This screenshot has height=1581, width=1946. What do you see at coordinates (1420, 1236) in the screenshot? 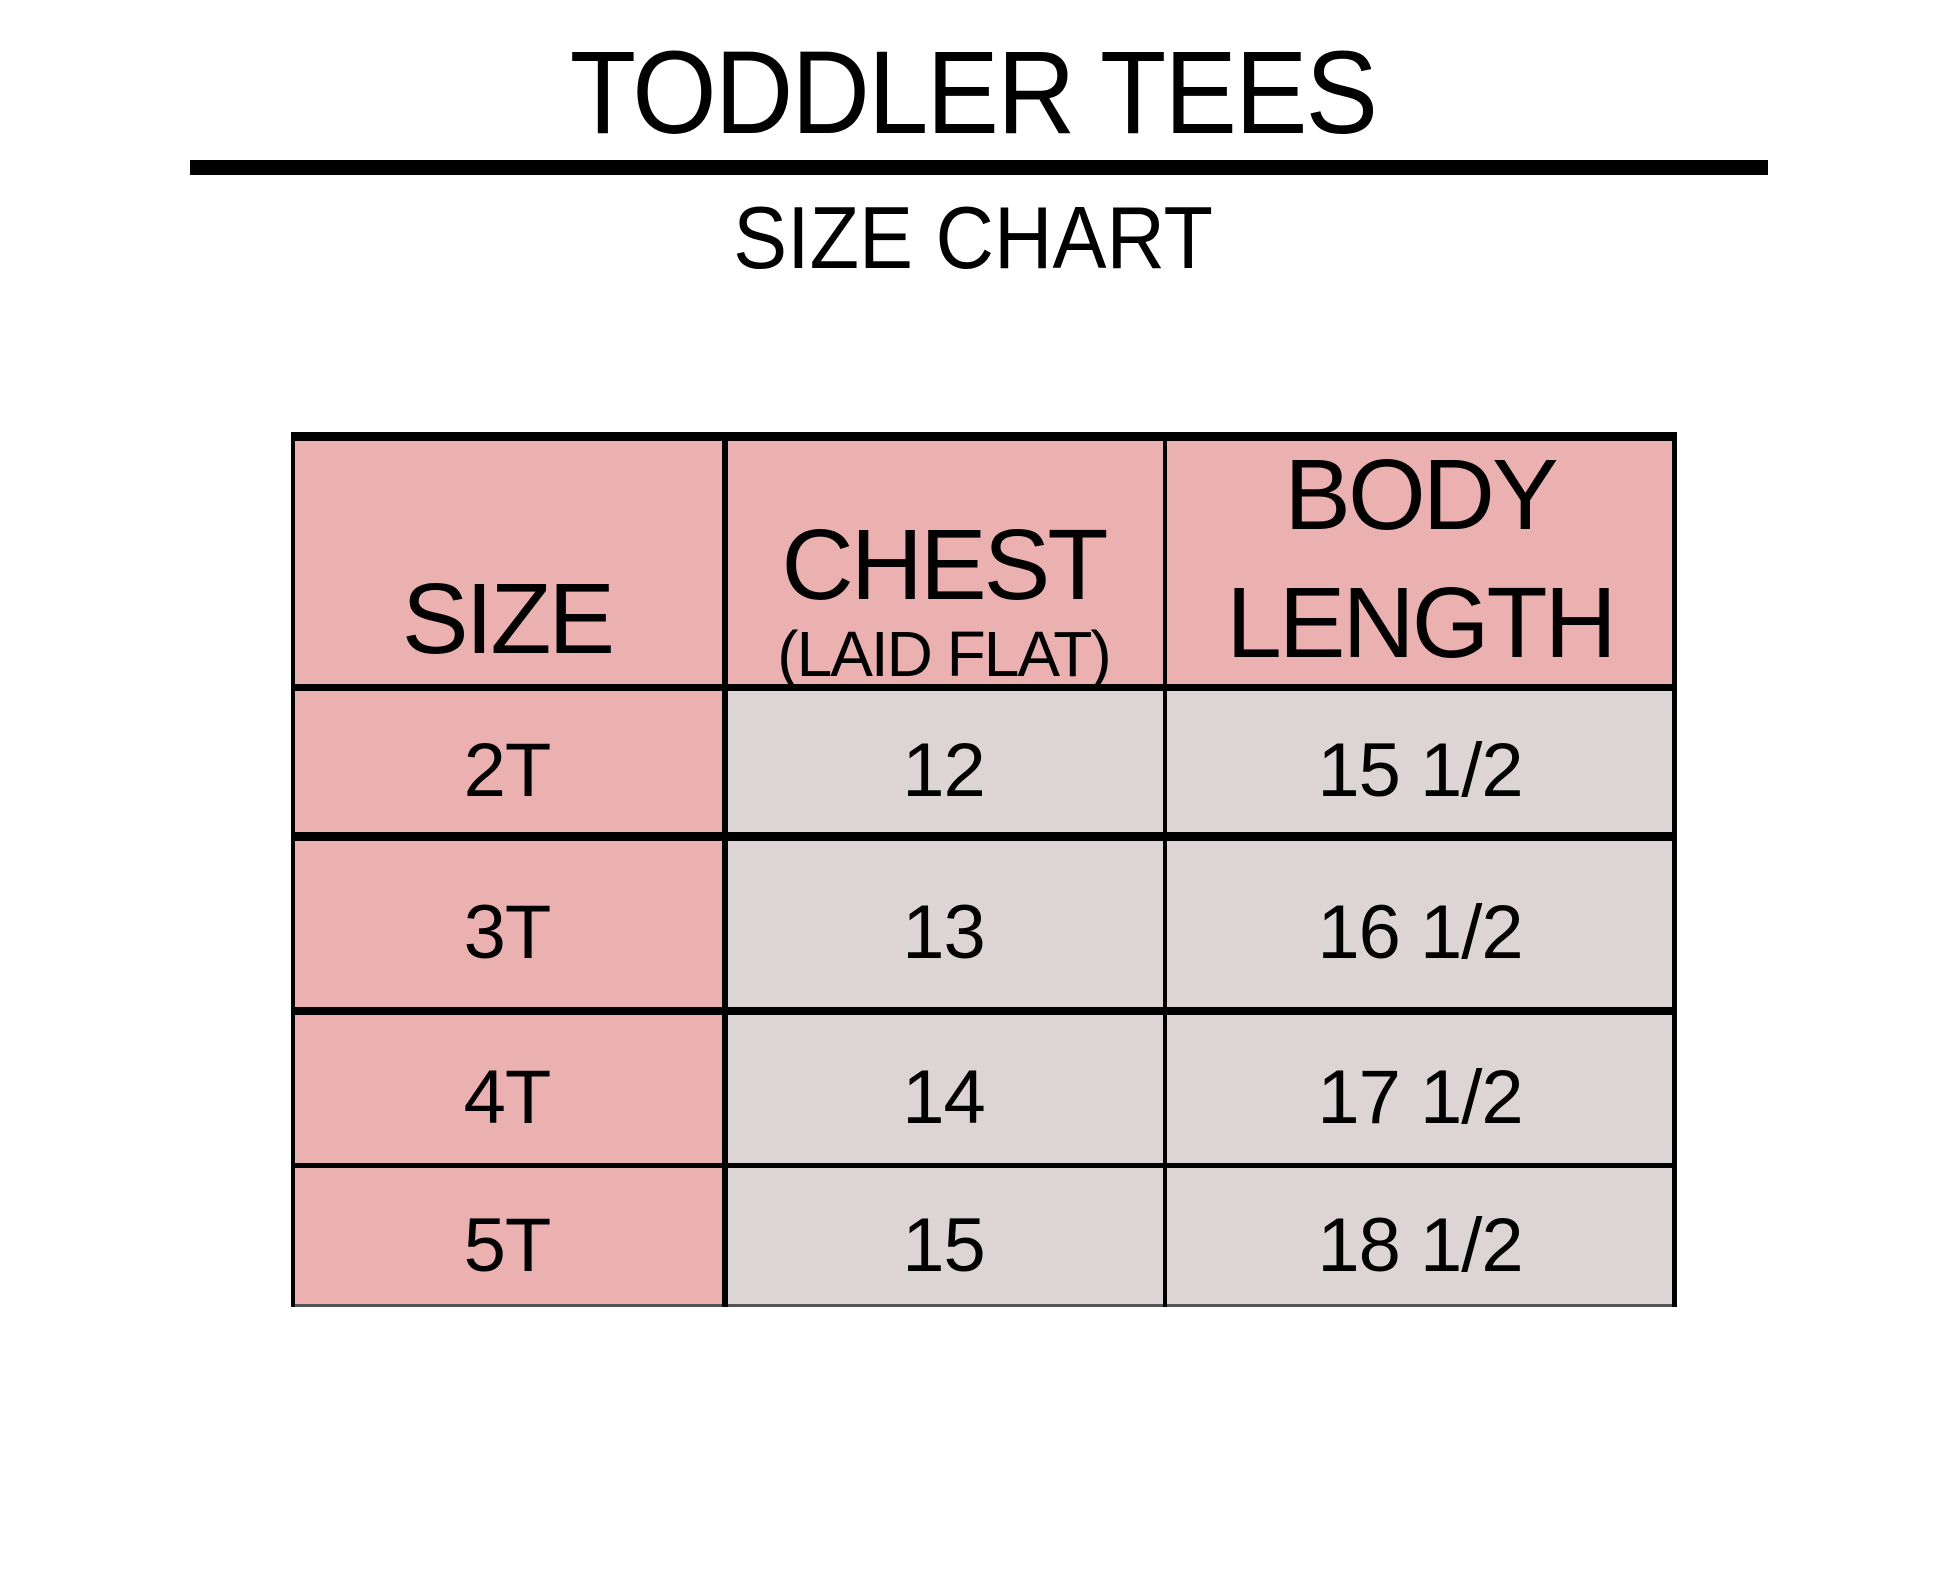
I see `table-row-4-body-length: 18 1/2` at bounding box center [1420, 1236].